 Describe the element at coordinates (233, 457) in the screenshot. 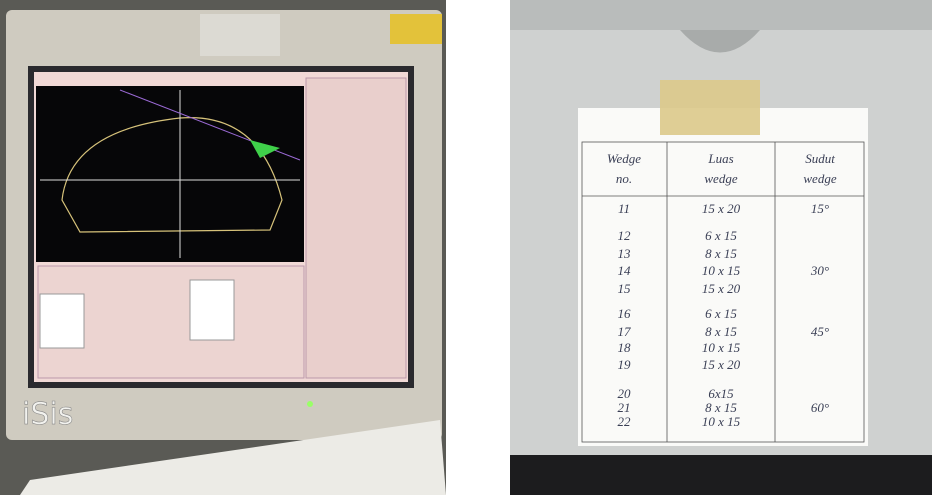

I see `keyboard` at that location.